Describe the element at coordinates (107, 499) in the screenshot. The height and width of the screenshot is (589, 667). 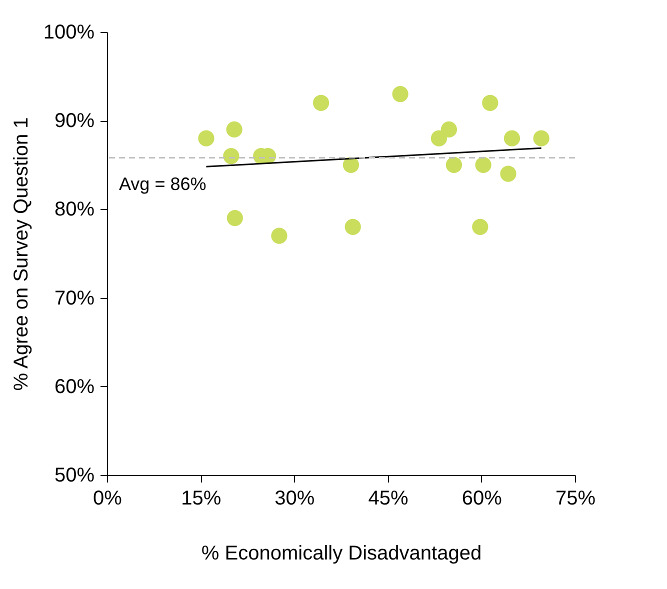
I see `x-tick-label: 0%` at that location.